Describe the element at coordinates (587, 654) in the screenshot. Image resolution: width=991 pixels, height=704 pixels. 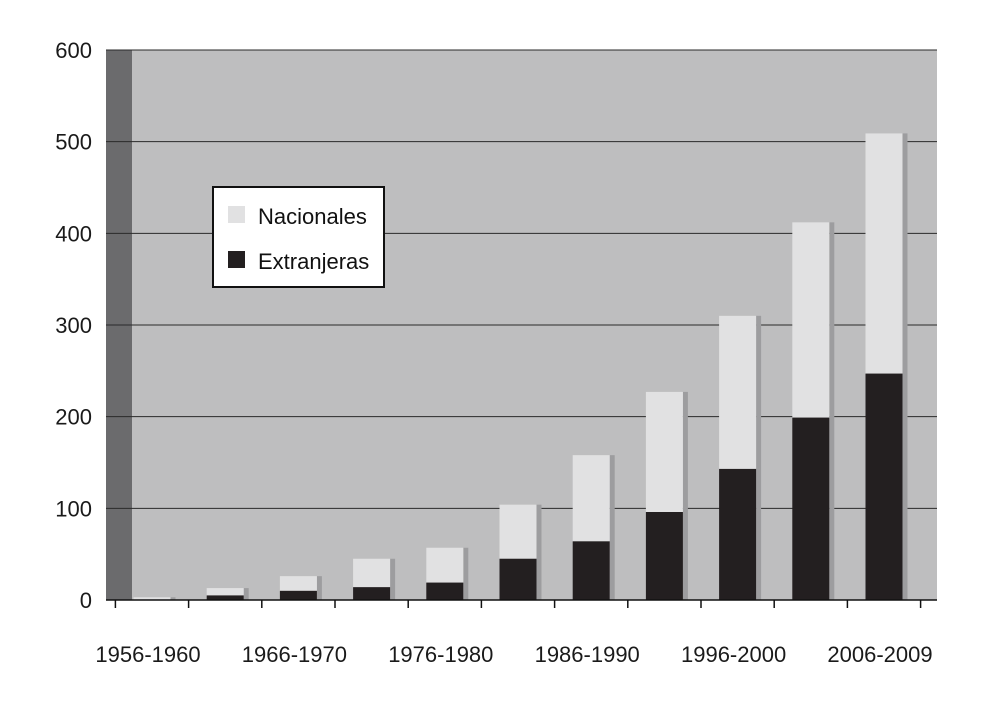
I see `x-tick-label: 1986-1990` at that location.